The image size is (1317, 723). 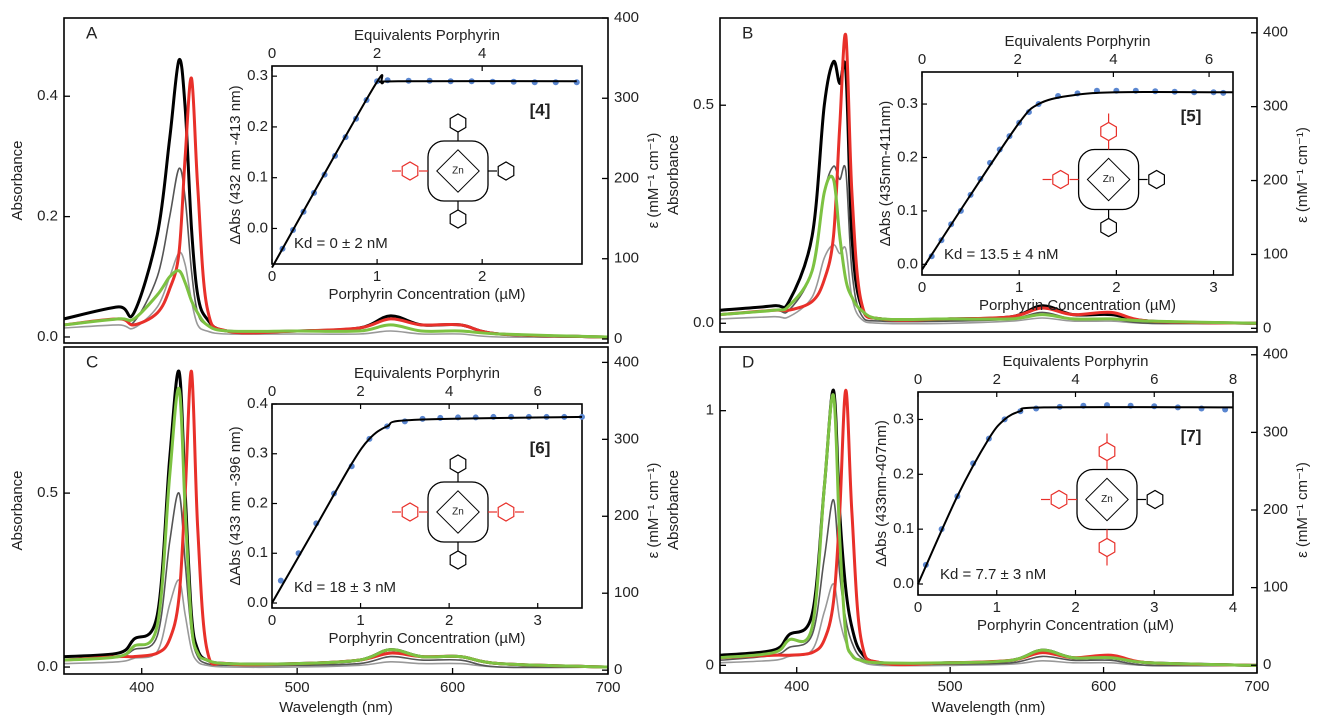 What do you see at coordinates (989, 707) in the screenshot?
I see `x-axis-label: Wavelength (nm)` at bounding box center [989, 707].